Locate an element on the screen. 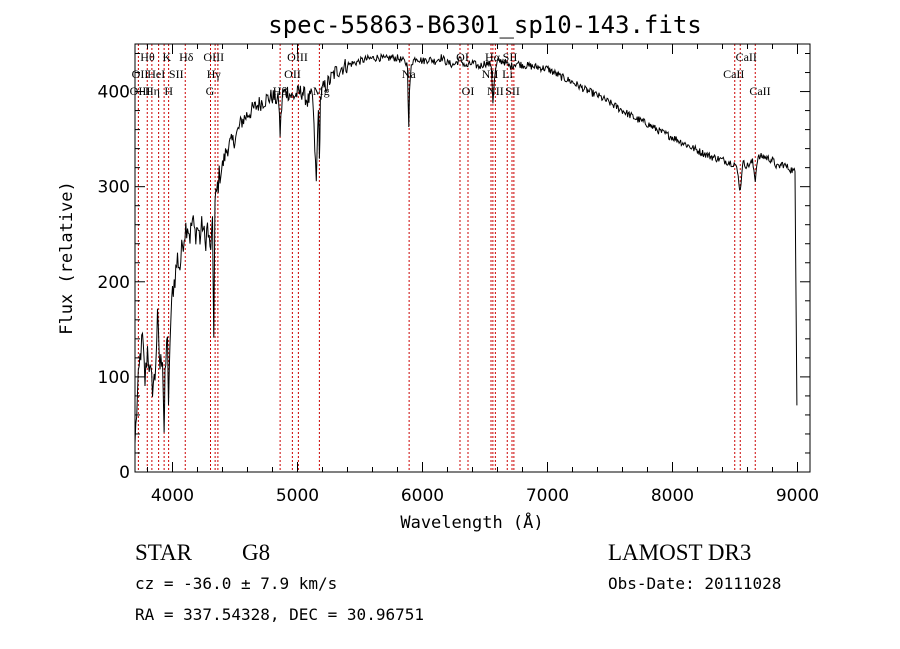 This screenshot has width=900, height=649. y-tick-label: 100 is located at coordinates (114, 378).